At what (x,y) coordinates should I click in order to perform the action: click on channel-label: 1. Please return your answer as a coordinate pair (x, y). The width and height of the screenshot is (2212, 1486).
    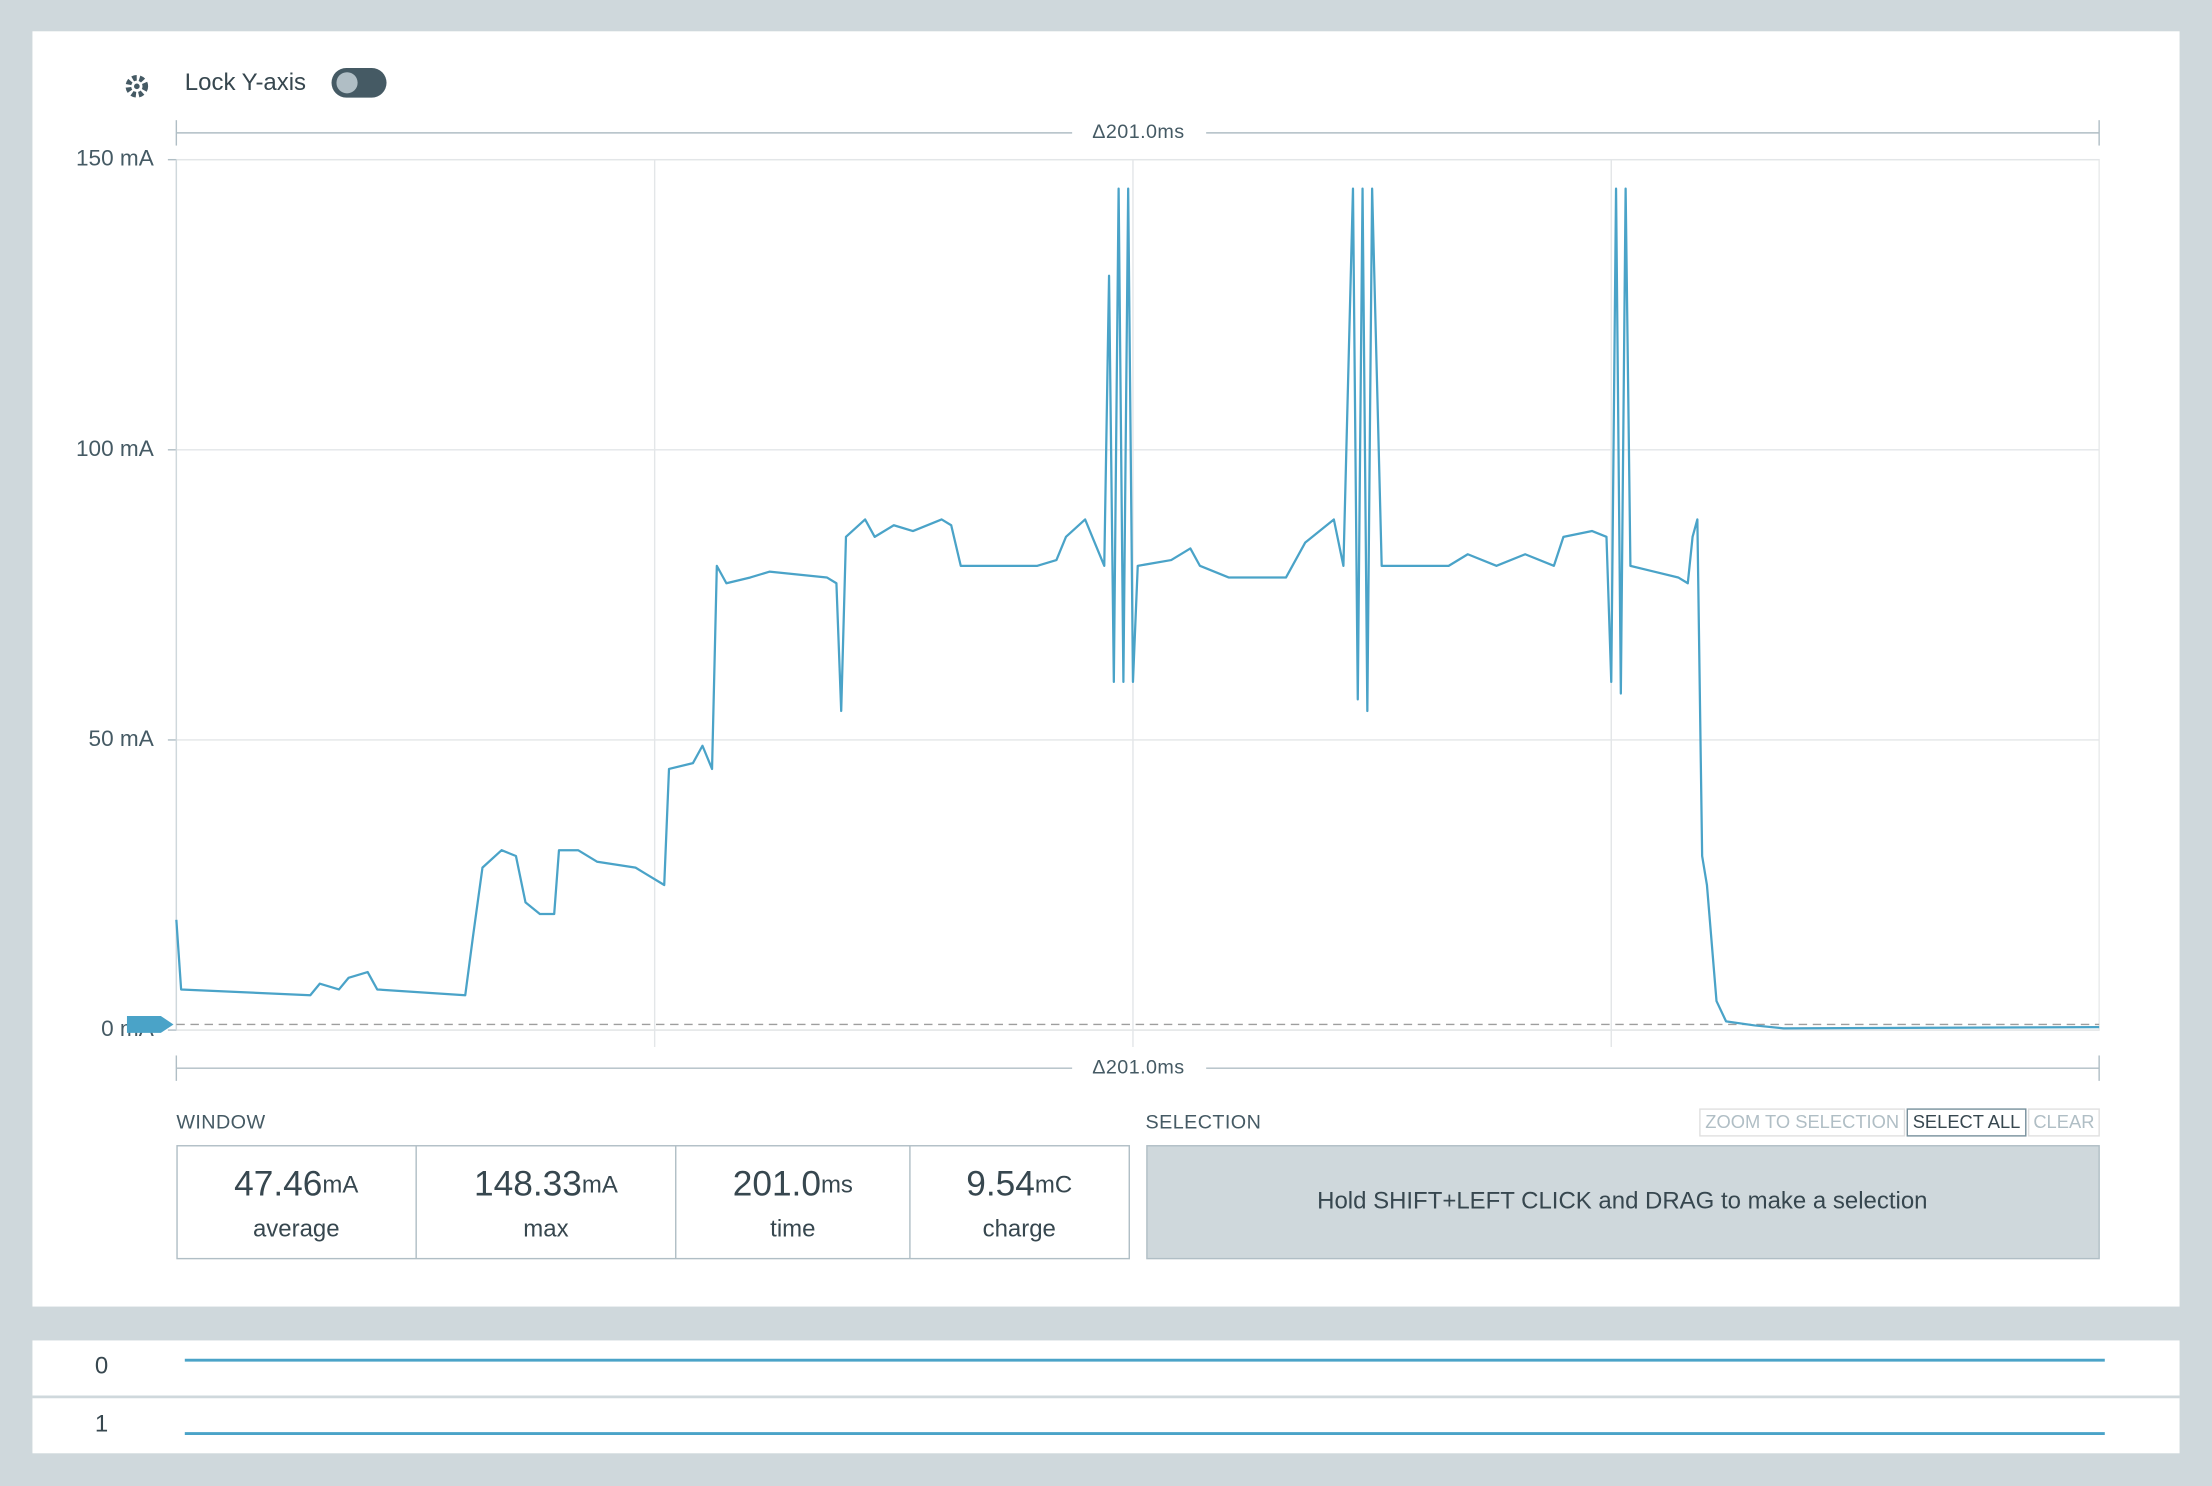
    Looking at the image, I should click on (101, 1423).